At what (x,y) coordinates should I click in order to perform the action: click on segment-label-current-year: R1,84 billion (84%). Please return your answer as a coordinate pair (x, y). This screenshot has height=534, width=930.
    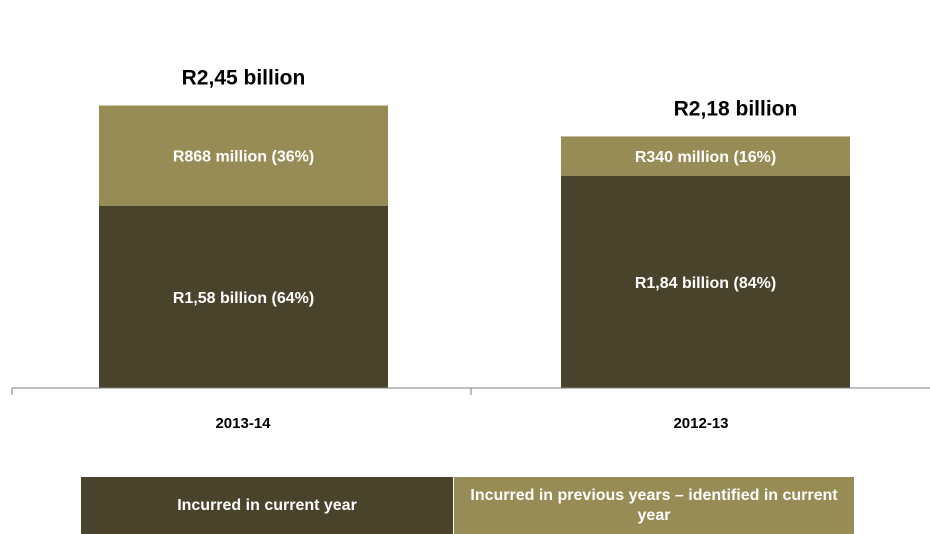
    Looking at the image, I should click on (705, 283).